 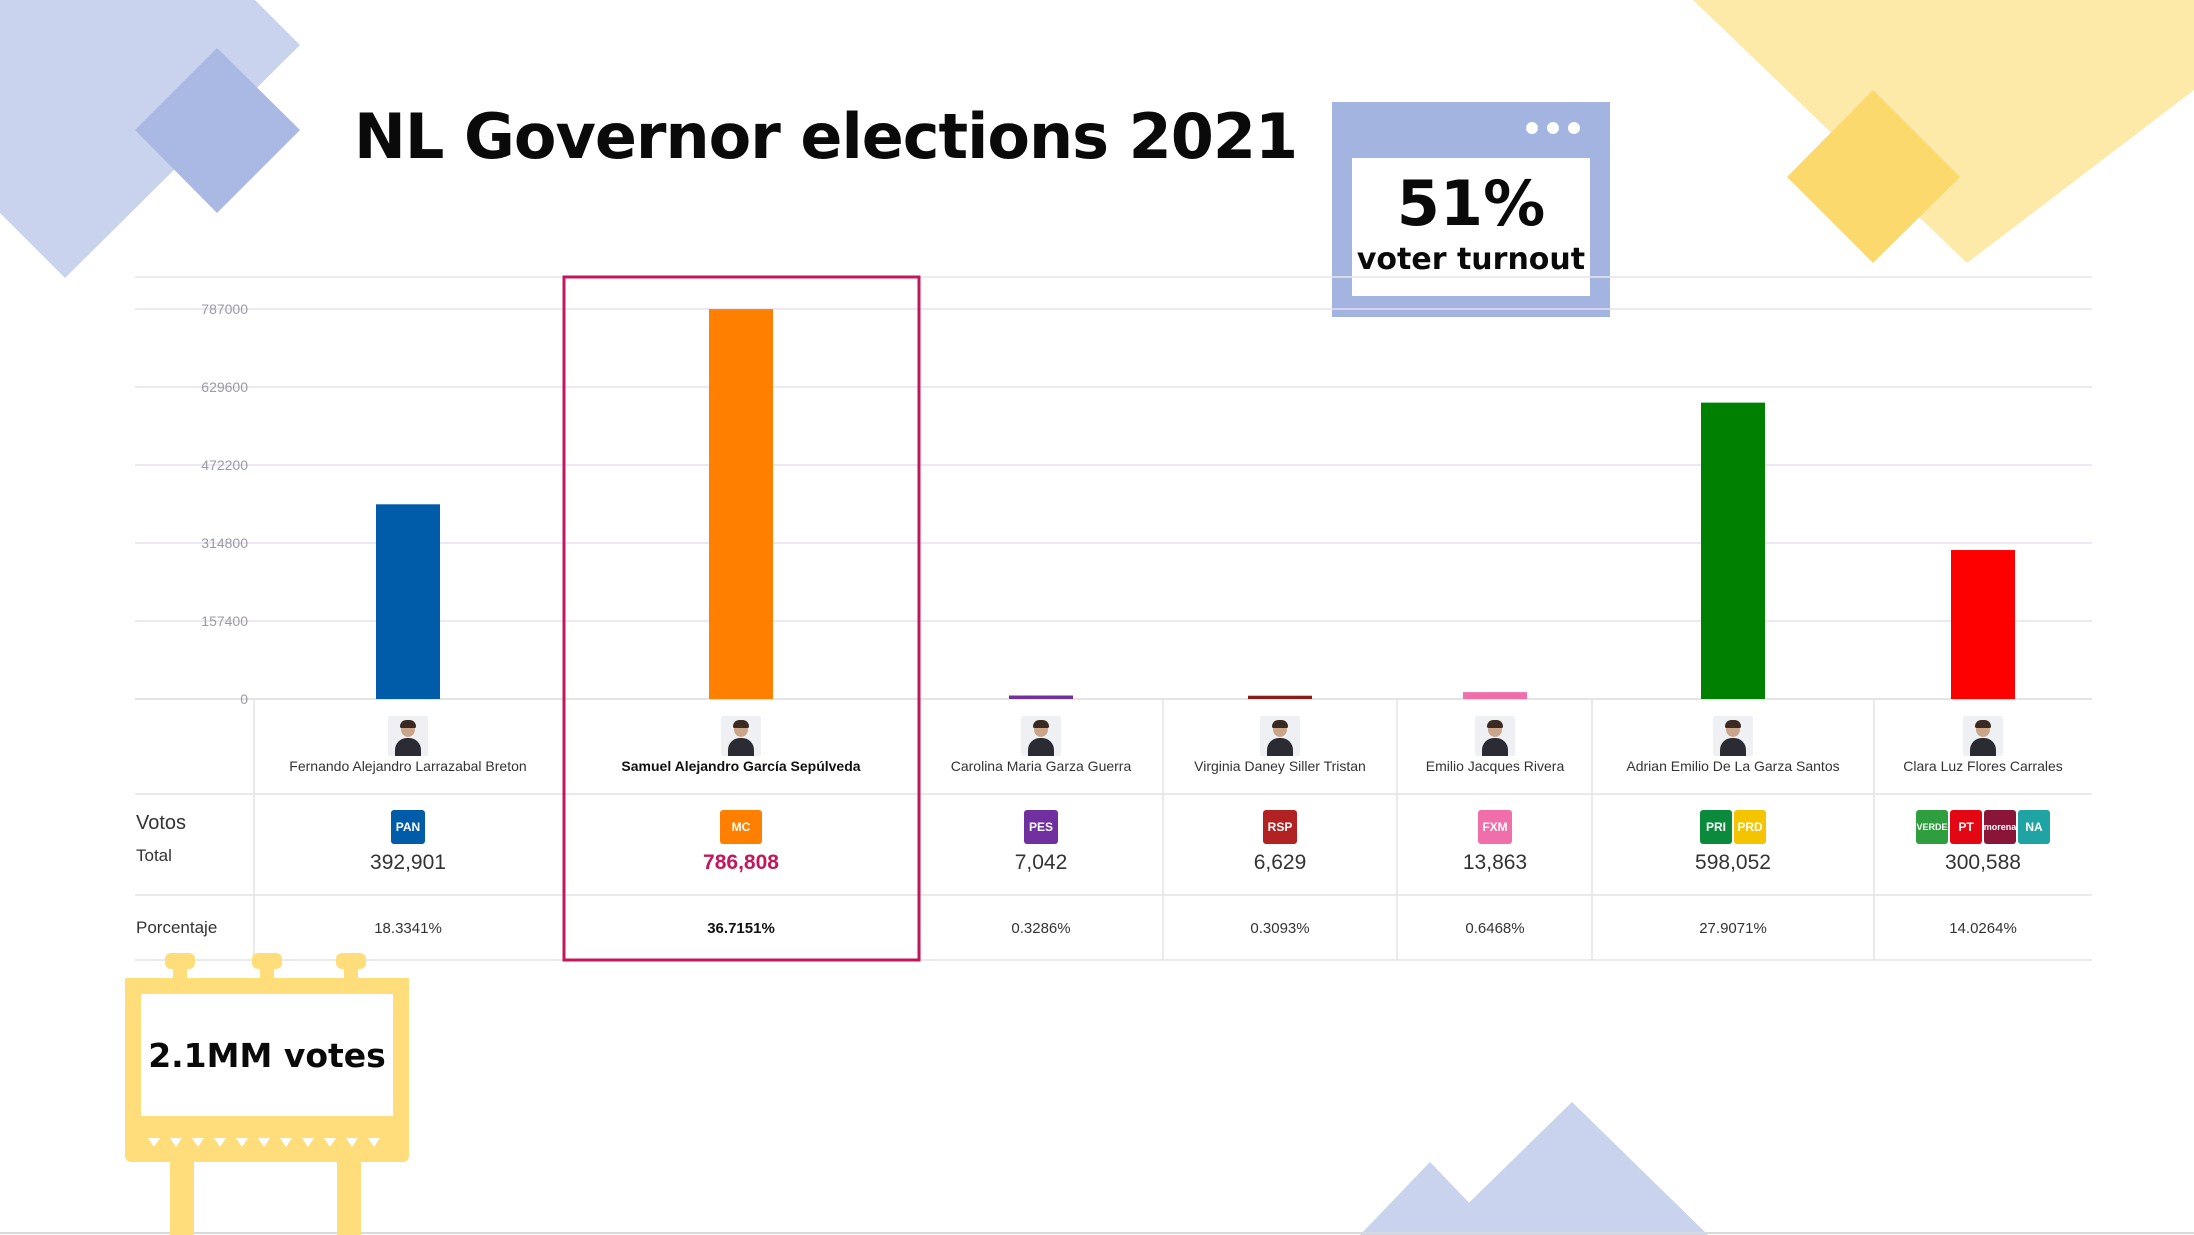 I want to click on vote-count: 392,901, so click(x=408, y=862).